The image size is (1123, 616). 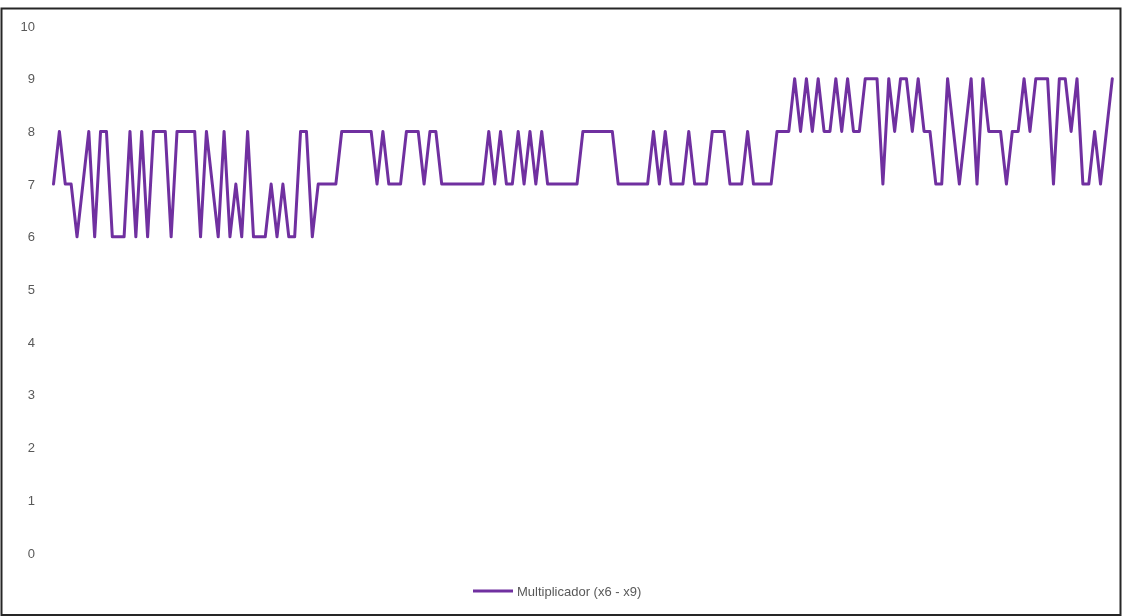 What do you see at coordinates (31, 395) in the screenshot?
I see `y-tick-label: 3` at bounding box center [31, 395].